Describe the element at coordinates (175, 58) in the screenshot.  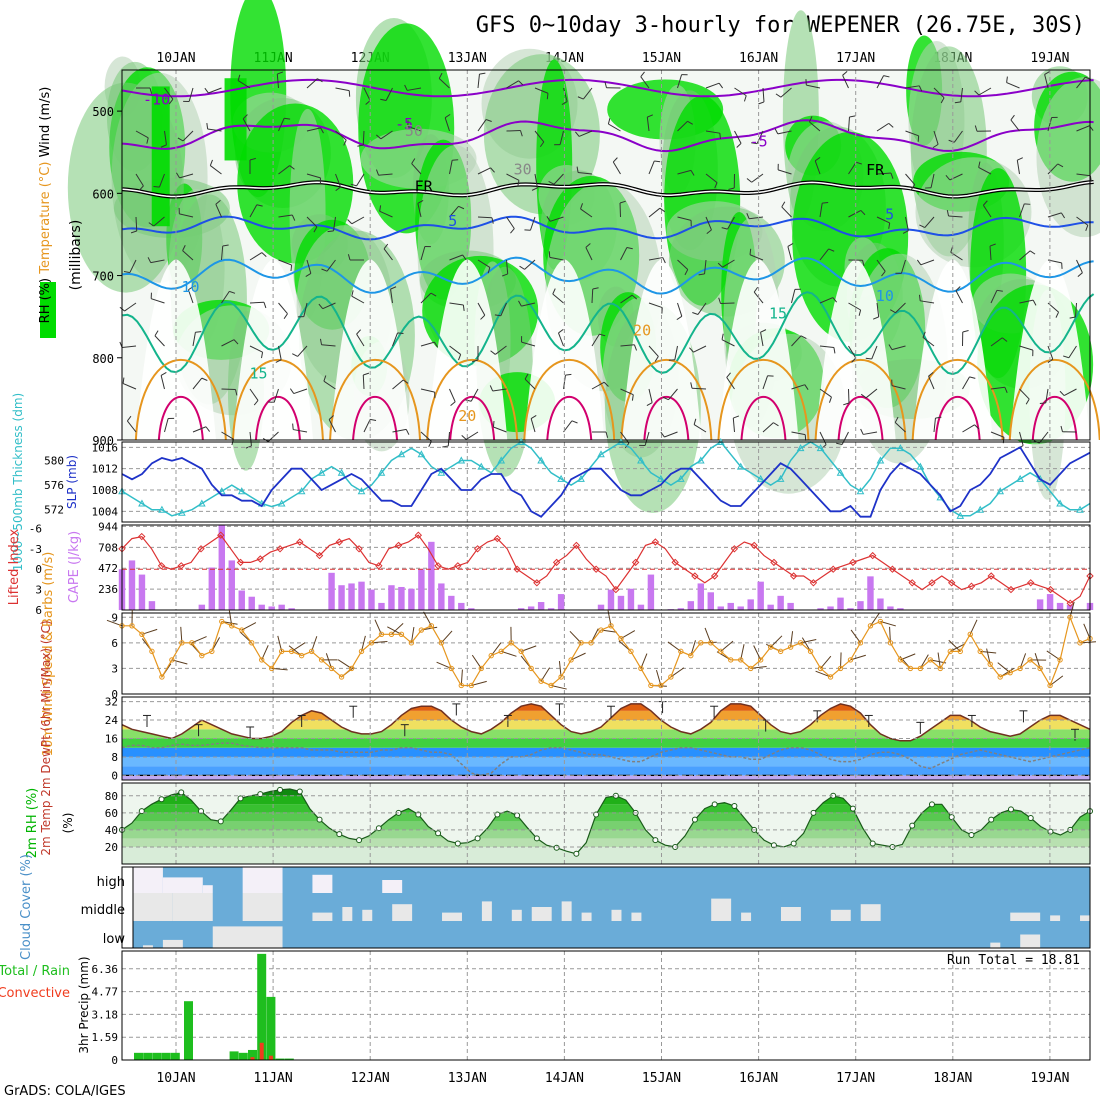
I see `date-tick-label: 10JAN` at that location.